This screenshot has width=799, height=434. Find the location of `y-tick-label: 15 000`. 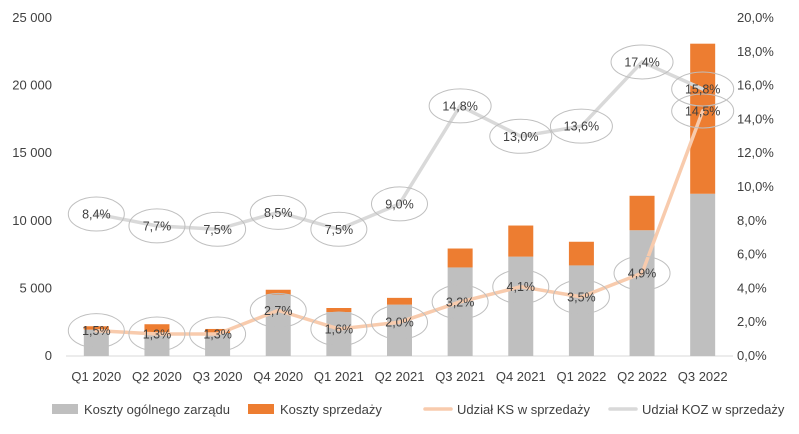

y-tick-label: 15 000 is located at coordinates (32, 152).